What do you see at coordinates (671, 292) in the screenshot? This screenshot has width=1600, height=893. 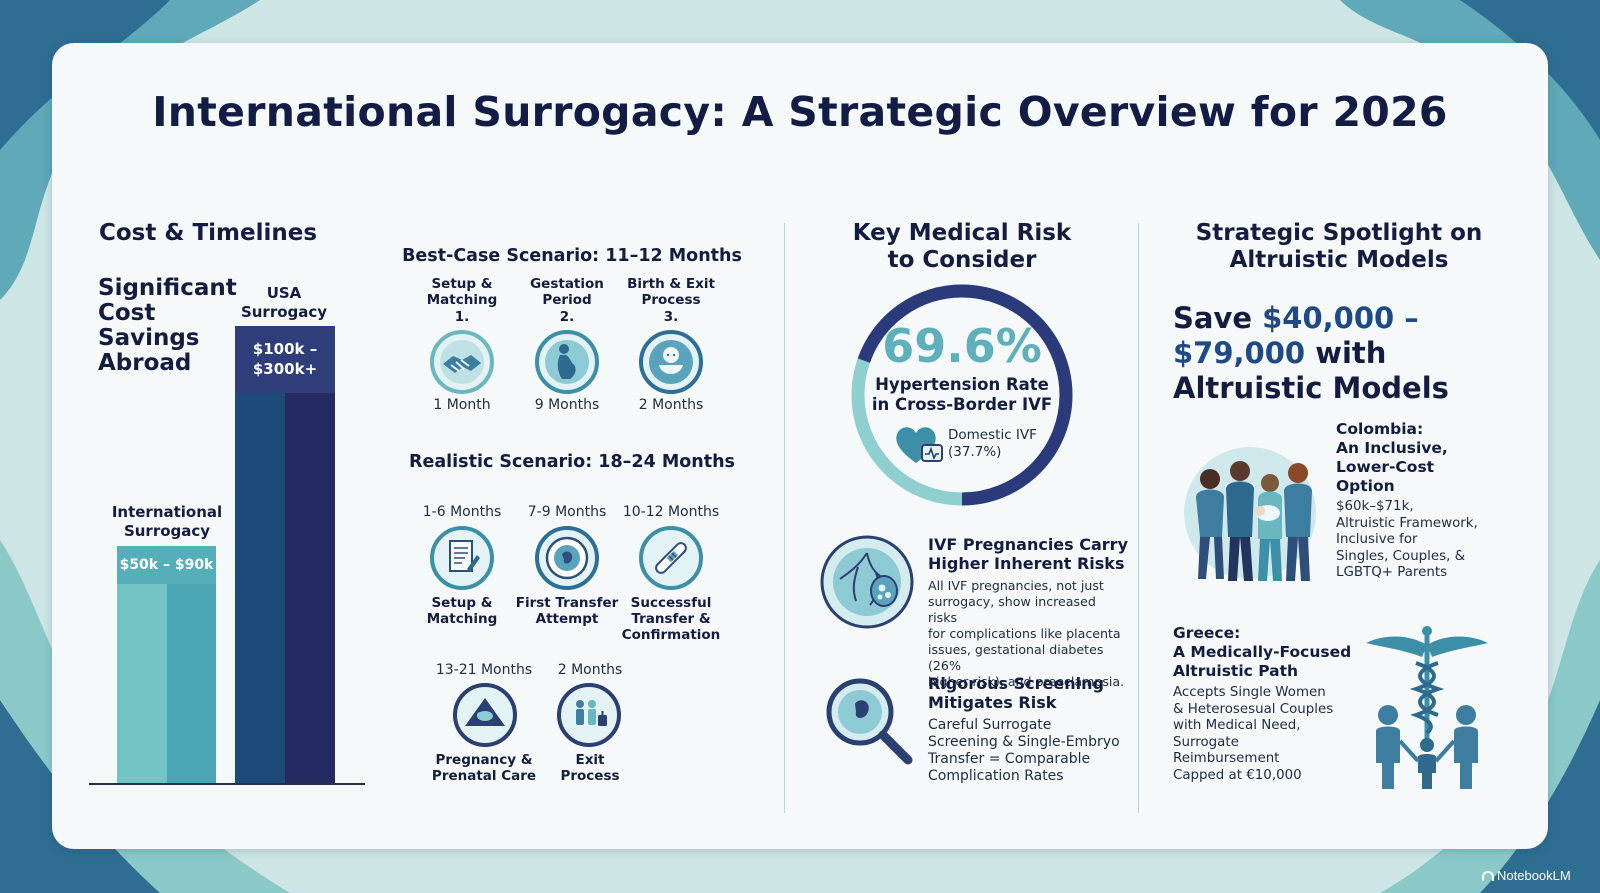 I see `best-step-3-label: Birth & Exit Process` at bounding box center [671, 292].